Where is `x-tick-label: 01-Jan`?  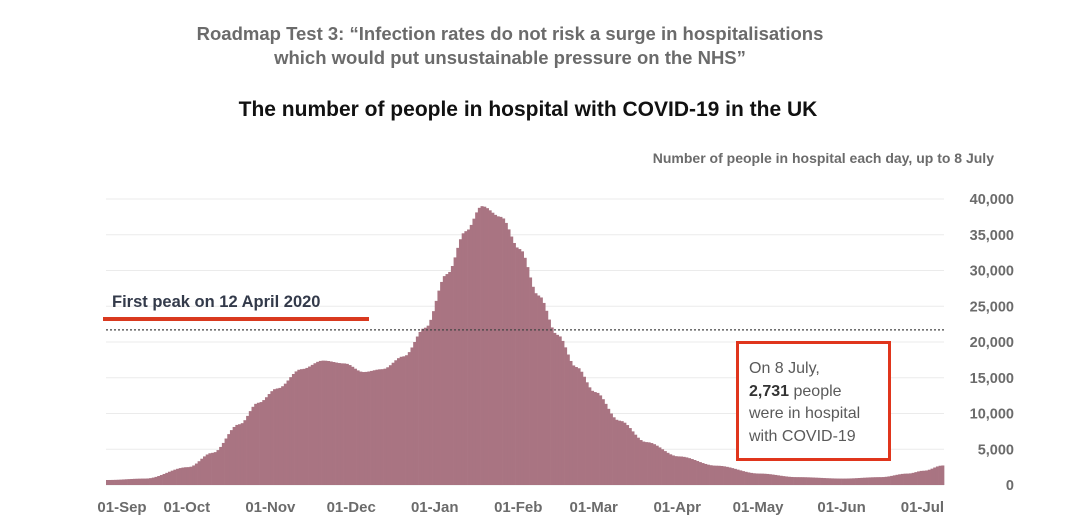 x-tick-label: 01-Jan is located at coordinates (435, 507).